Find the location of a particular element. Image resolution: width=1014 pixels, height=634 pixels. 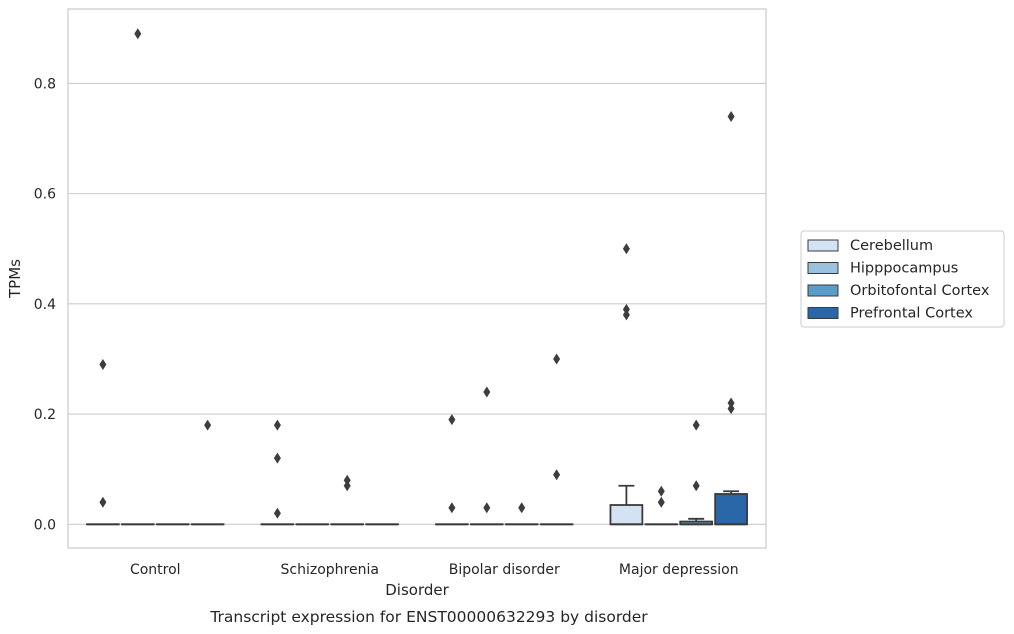

y-axis-label: TPMs is located at coordinates (15, 279).